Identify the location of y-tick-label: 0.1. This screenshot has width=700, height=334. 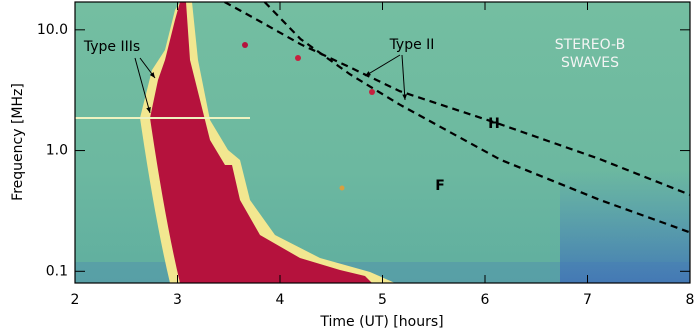
(57, 271).